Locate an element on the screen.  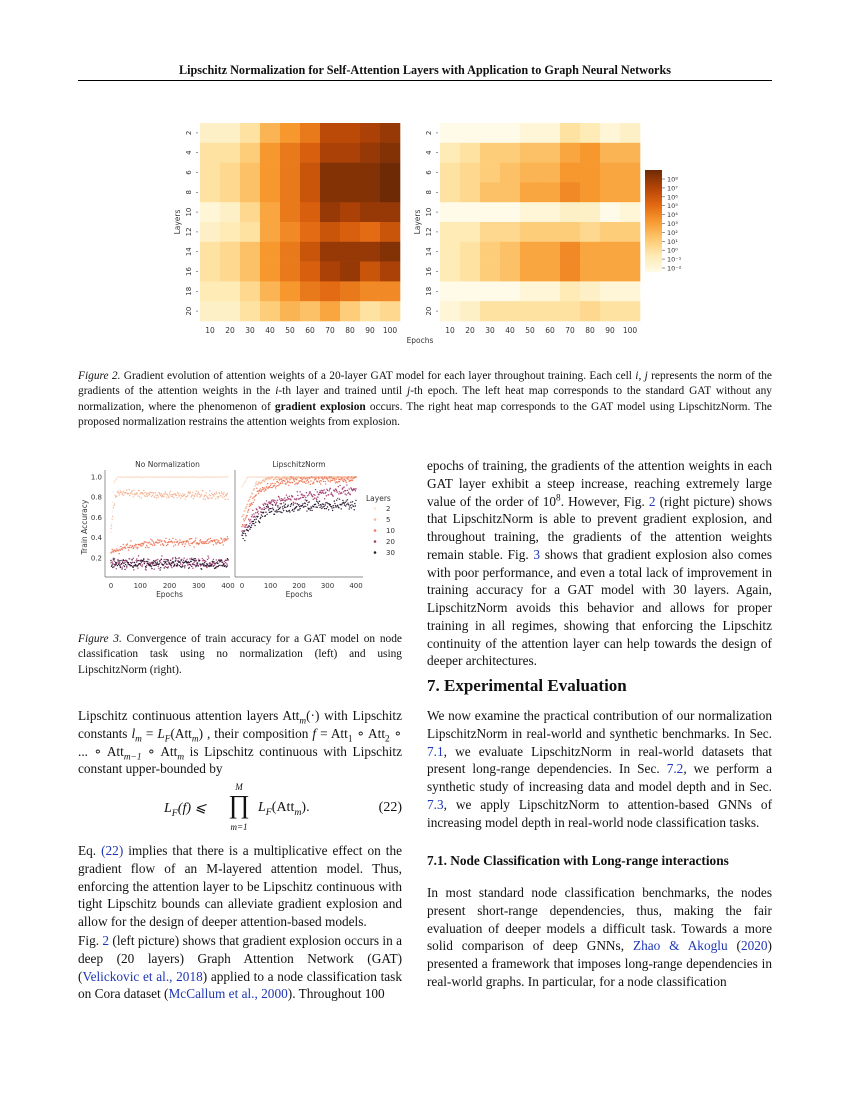
citation-link: (22) is located at coordinates (112, 850).